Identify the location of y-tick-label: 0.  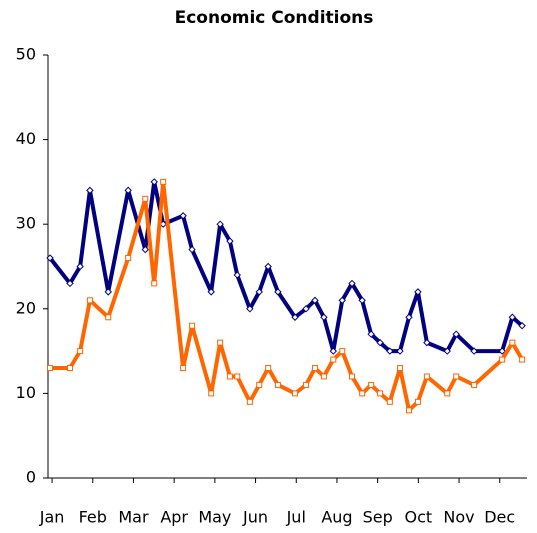
(31, 477).